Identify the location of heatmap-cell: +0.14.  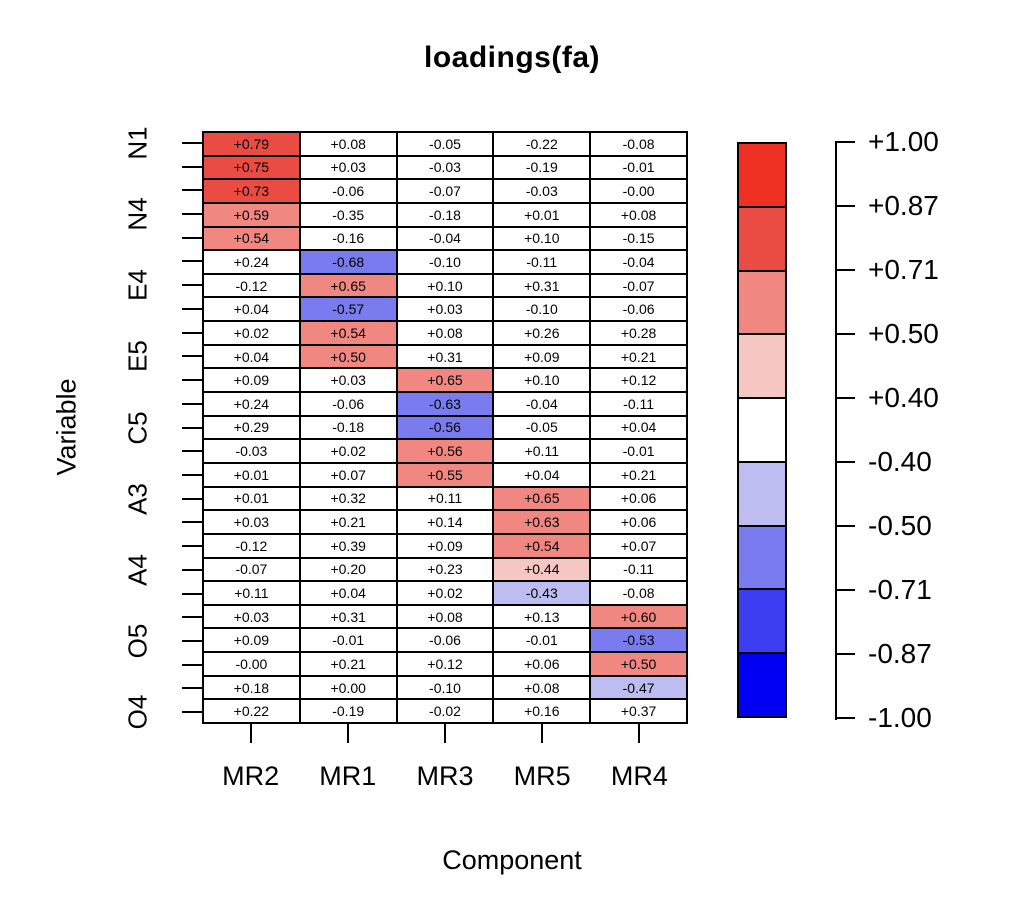
(445, 522).